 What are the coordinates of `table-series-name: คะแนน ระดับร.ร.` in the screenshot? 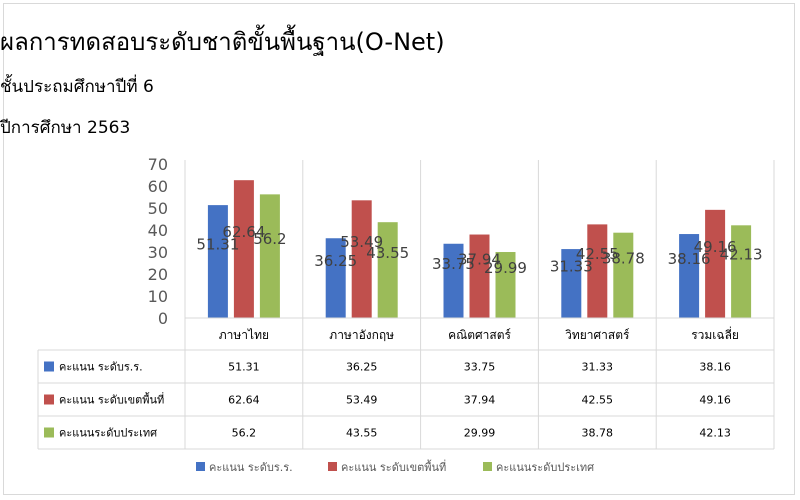 It's located at (101, 367).